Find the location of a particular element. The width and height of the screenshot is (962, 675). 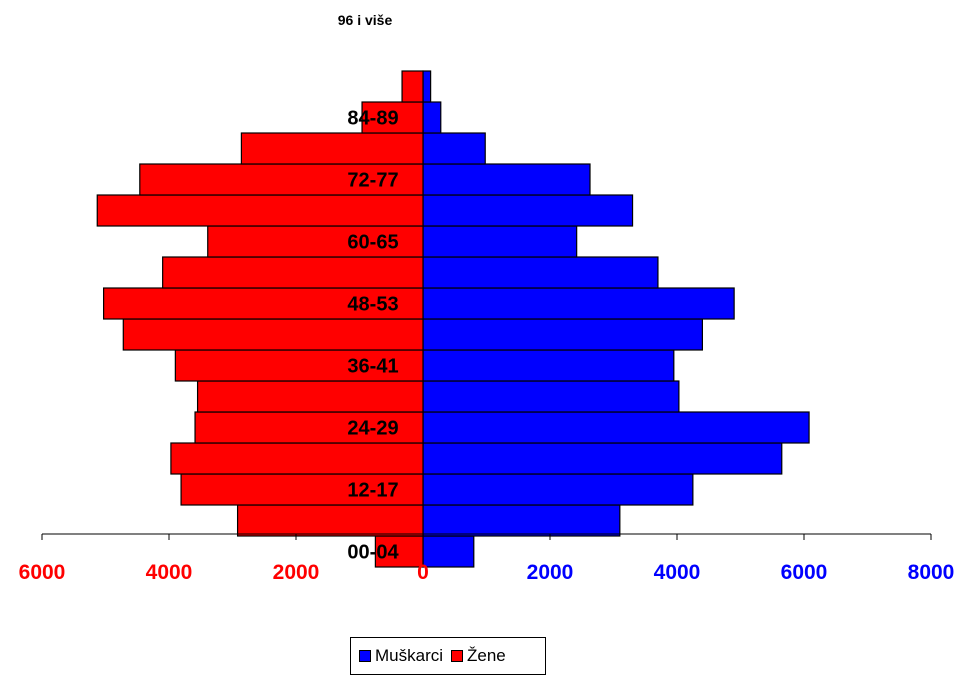

legend-label-zene: Žene is located at coordinates (486, 655).